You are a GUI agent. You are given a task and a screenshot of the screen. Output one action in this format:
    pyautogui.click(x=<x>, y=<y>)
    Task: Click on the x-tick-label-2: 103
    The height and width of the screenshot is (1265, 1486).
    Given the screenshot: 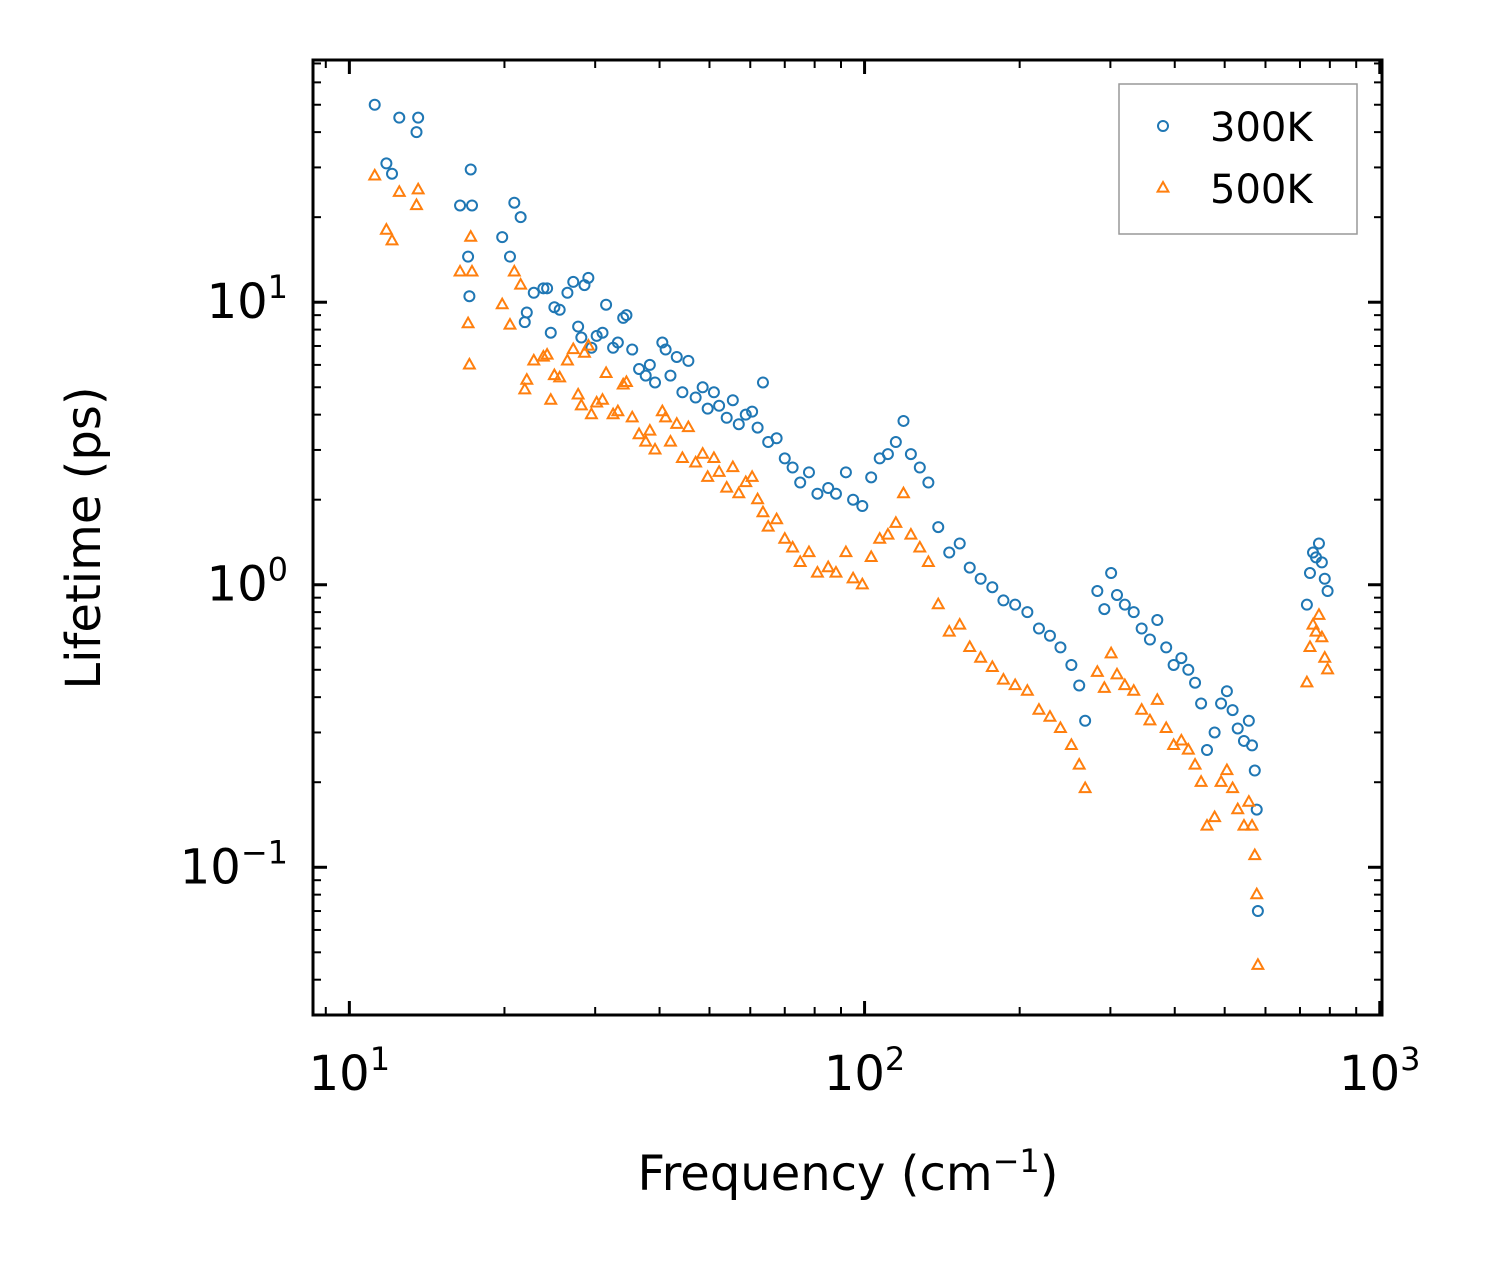 What is the action you would take?
    pyautogui.click(x=1379, y=1071)
    